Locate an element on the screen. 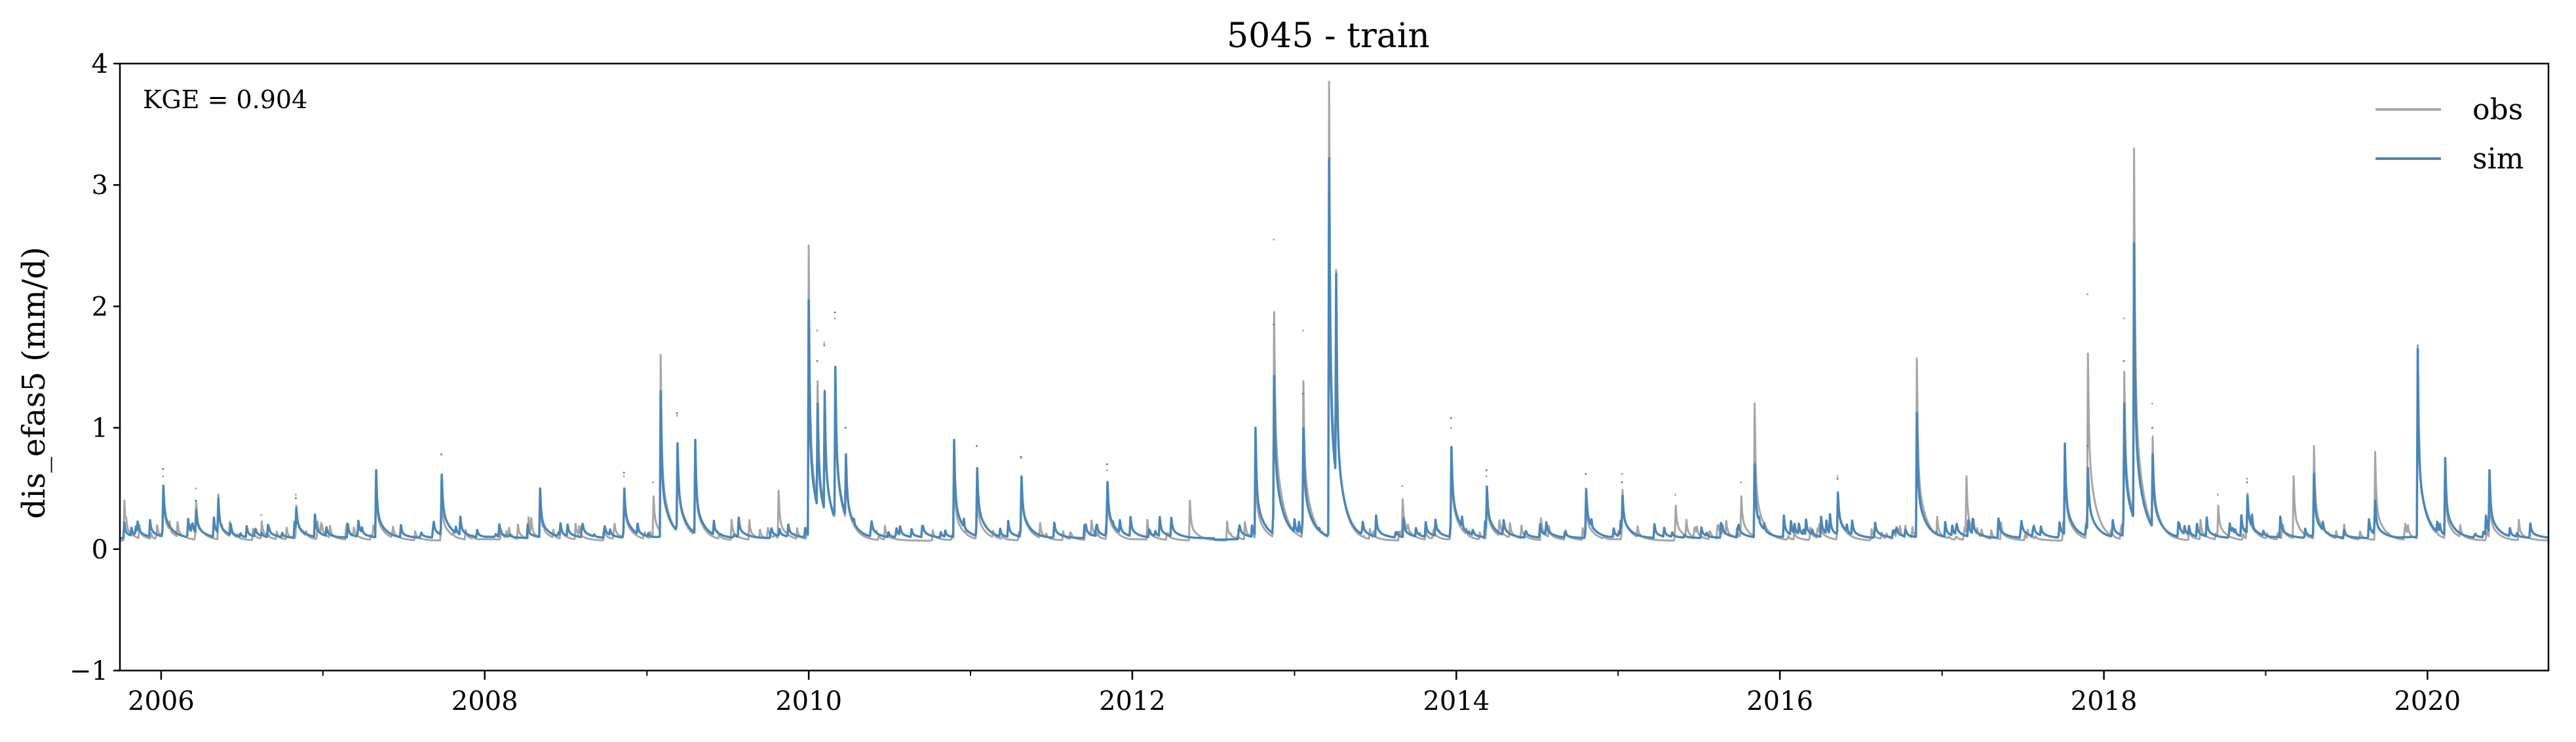  x-tick-label: 2020 is located at coordinates (2427, 701).